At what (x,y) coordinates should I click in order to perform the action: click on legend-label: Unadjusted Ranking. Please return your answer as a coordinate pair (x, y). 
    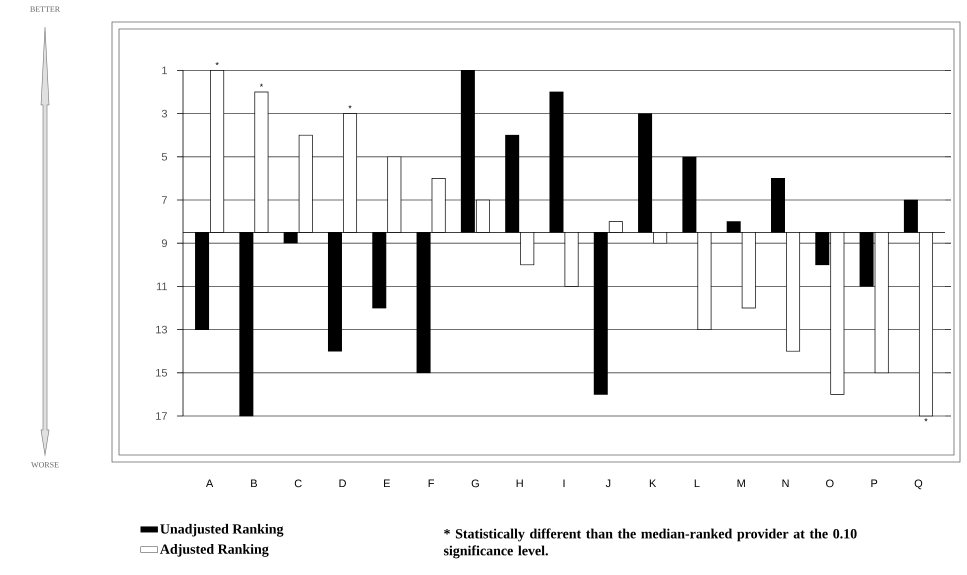
    Looking at the image, I should click on (222, 530).